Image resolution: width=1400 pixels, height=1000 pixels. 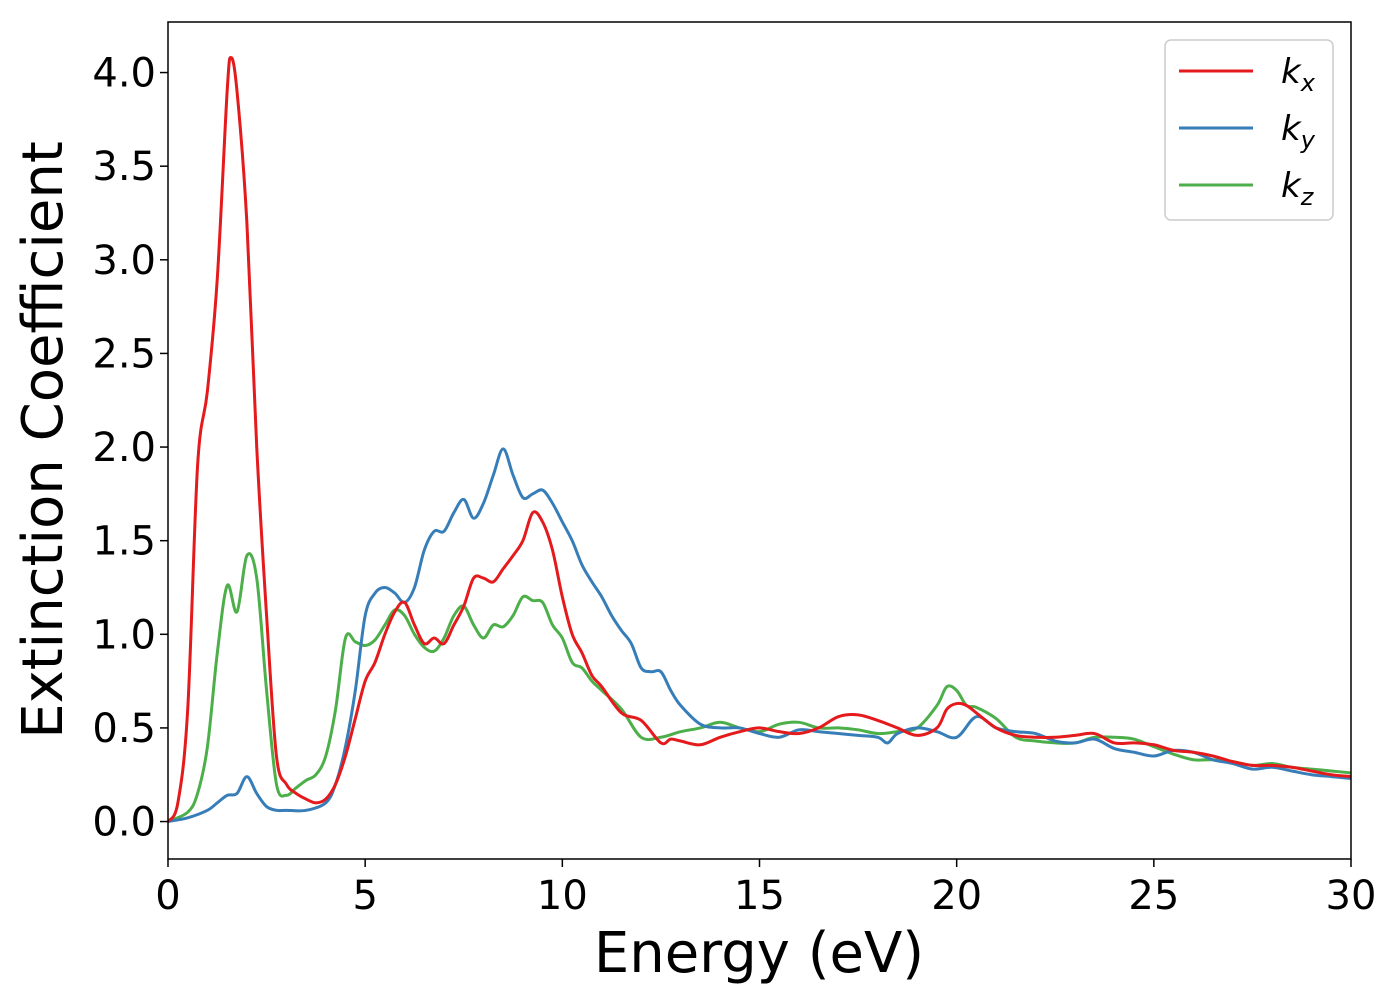 What do you see at coordinates (43, 440) in the screenshot?
I see `y-axis-label: Extinction Coefficient` at bounding box center [43, 440].